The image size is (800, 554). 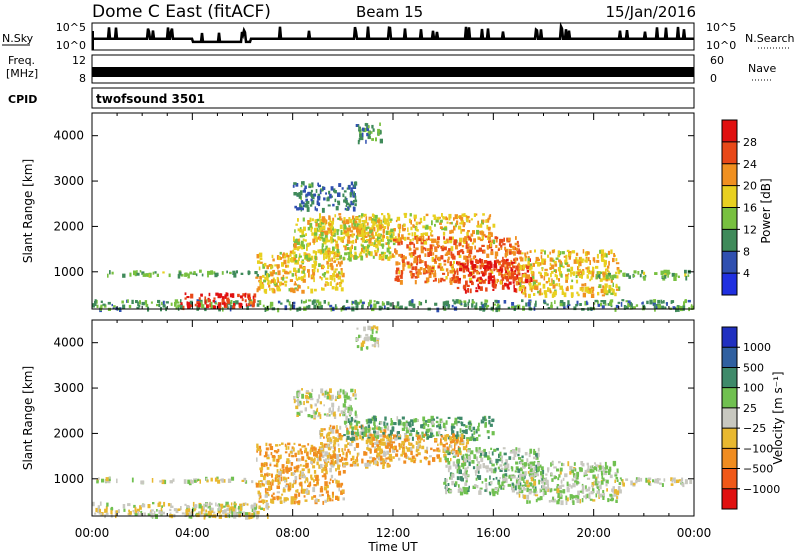 I want to click on colorbar-segment, so click(x=729, y=262).